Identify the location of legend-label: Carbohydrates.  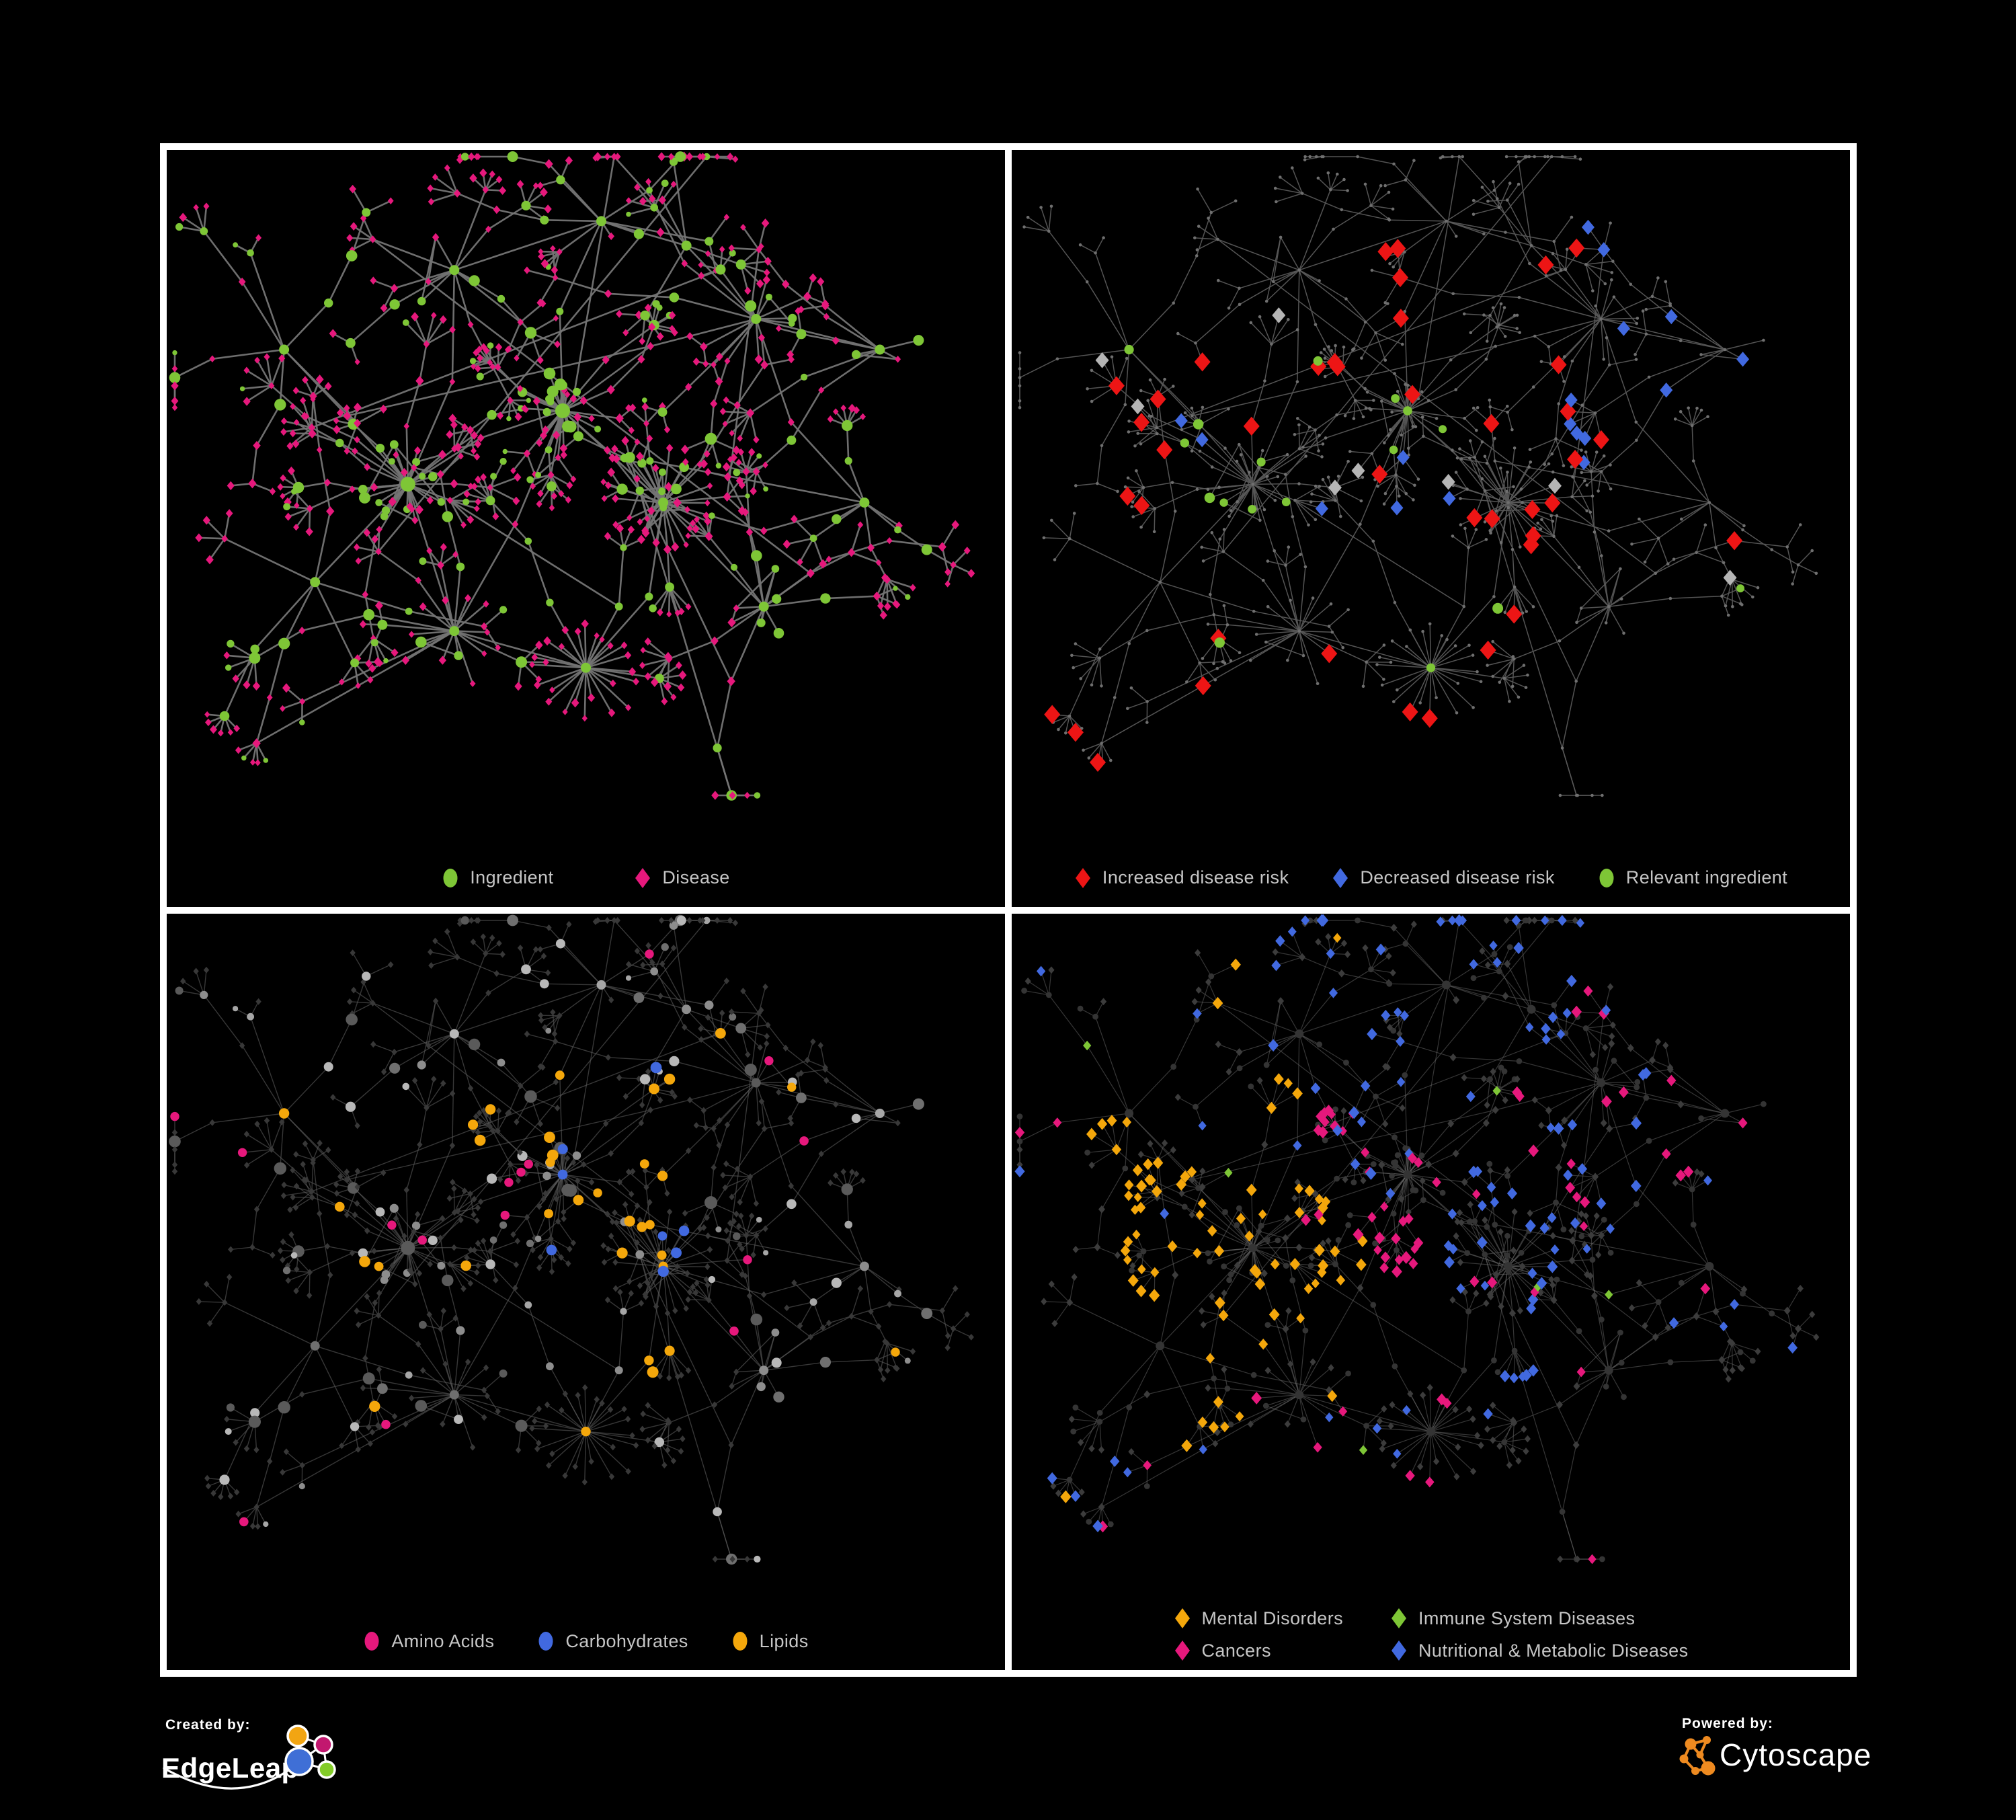
(626, 1640).